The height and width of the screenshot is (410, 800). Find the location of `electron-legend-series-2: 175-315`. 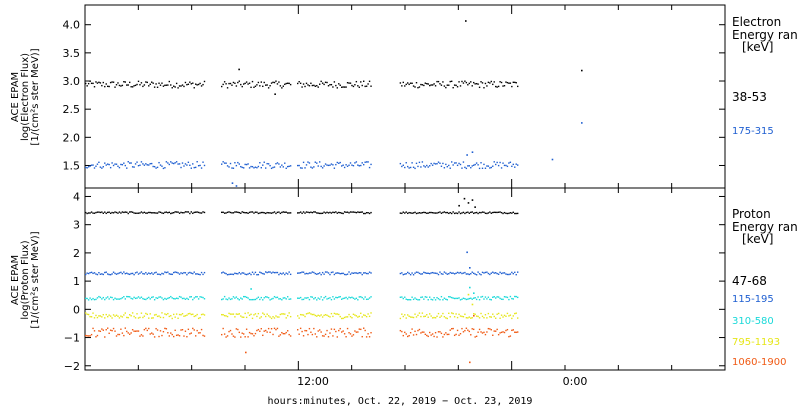

electron-legend-series-2: 175-315 is located at coordinates (753, 131).